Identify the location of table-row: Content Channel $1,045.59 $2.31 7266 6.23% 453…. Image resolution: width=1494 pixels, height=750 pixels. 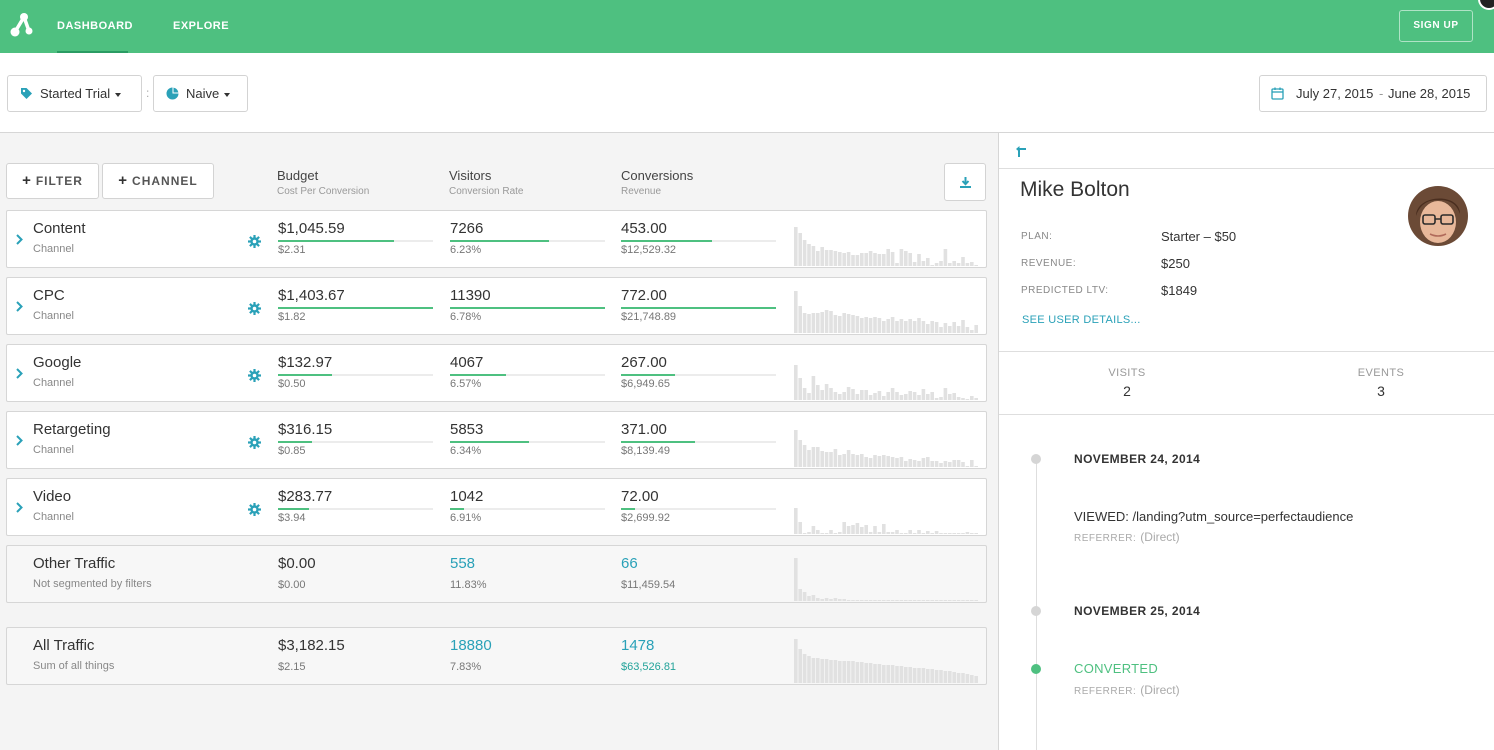
(496, 239).